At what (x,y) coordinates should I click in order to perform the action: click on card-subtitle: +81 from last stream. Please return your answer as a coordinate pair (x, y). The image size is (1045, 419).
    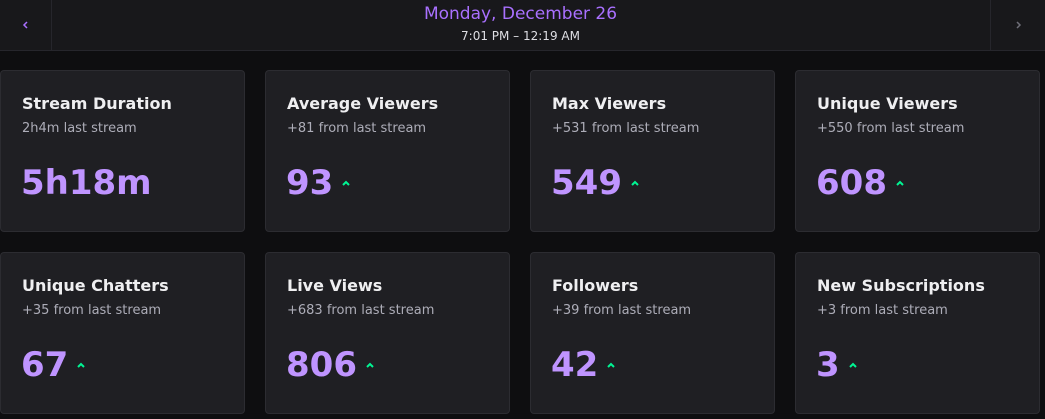
    Looking at the image, I should click on (357, 128).